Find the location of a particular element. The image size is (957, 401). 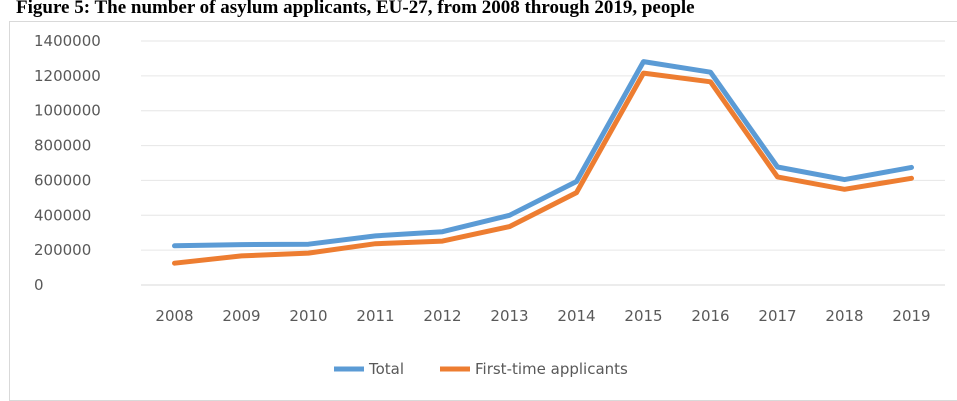

y-tick-label: 1400000 is located at coordinates (67, 41).